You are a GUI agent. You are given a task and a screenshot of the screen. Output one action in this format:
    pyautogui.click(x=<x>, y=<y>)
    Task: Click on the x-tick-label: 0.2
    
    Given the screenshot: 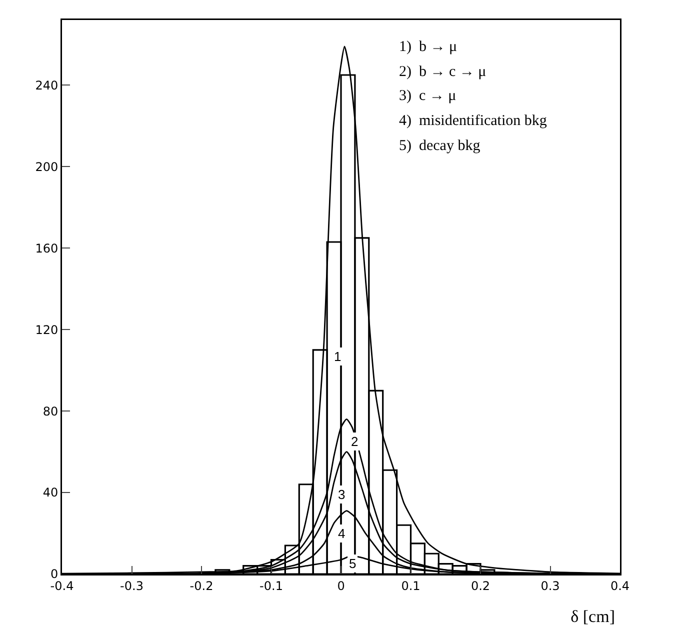 What is the action you would take?
    pyautogui.click(x=480, y=585)
    